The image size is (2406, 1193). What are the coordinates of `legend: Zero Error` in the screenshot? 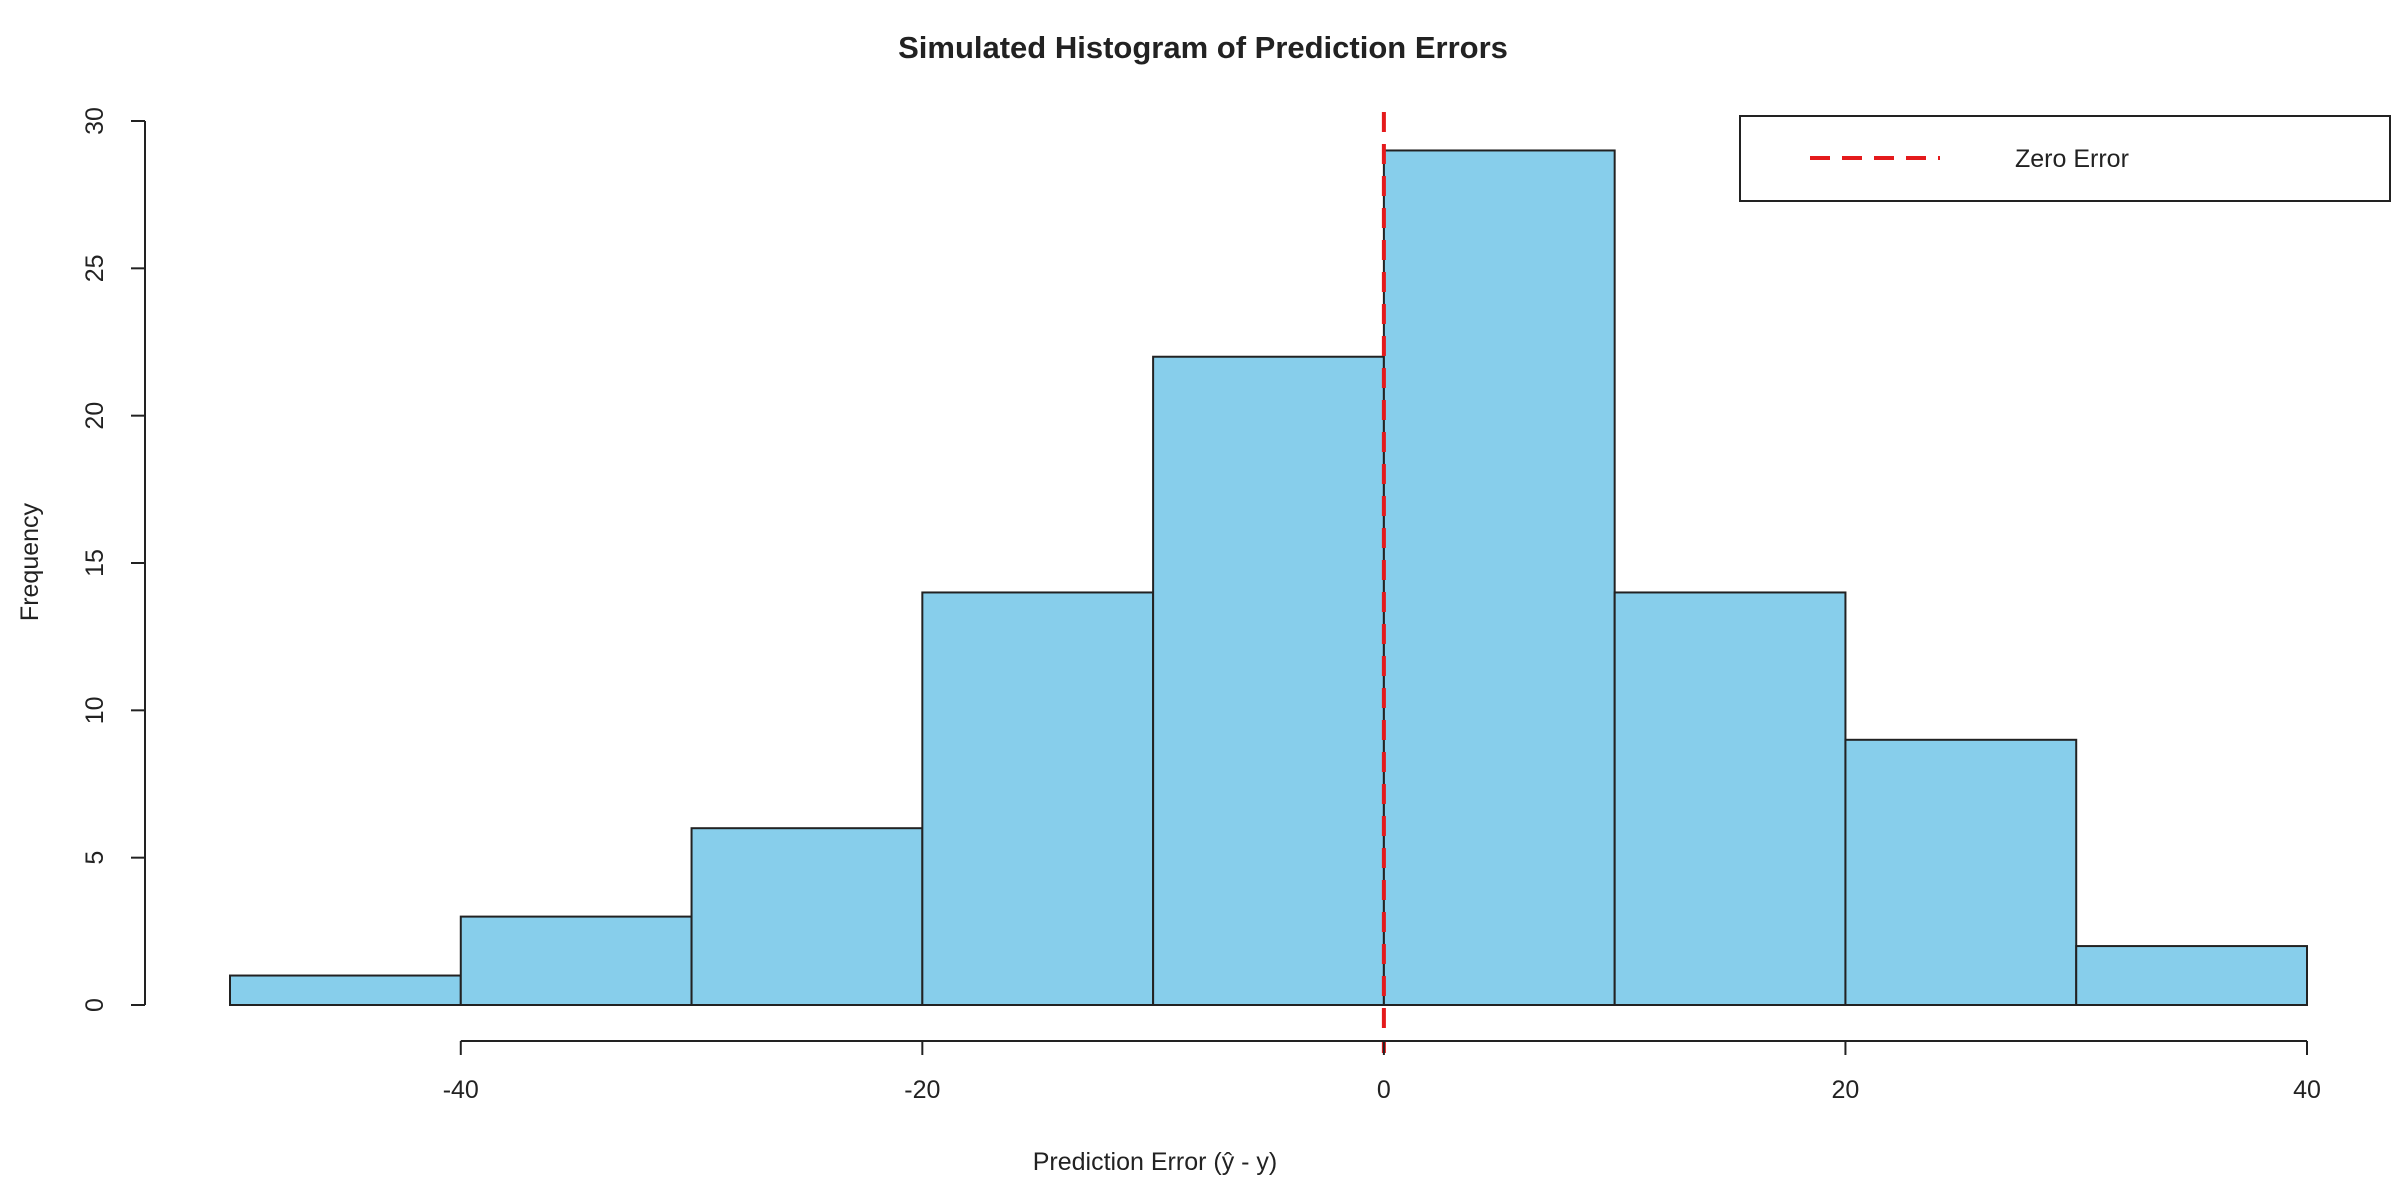 It's located at (2065, 158).